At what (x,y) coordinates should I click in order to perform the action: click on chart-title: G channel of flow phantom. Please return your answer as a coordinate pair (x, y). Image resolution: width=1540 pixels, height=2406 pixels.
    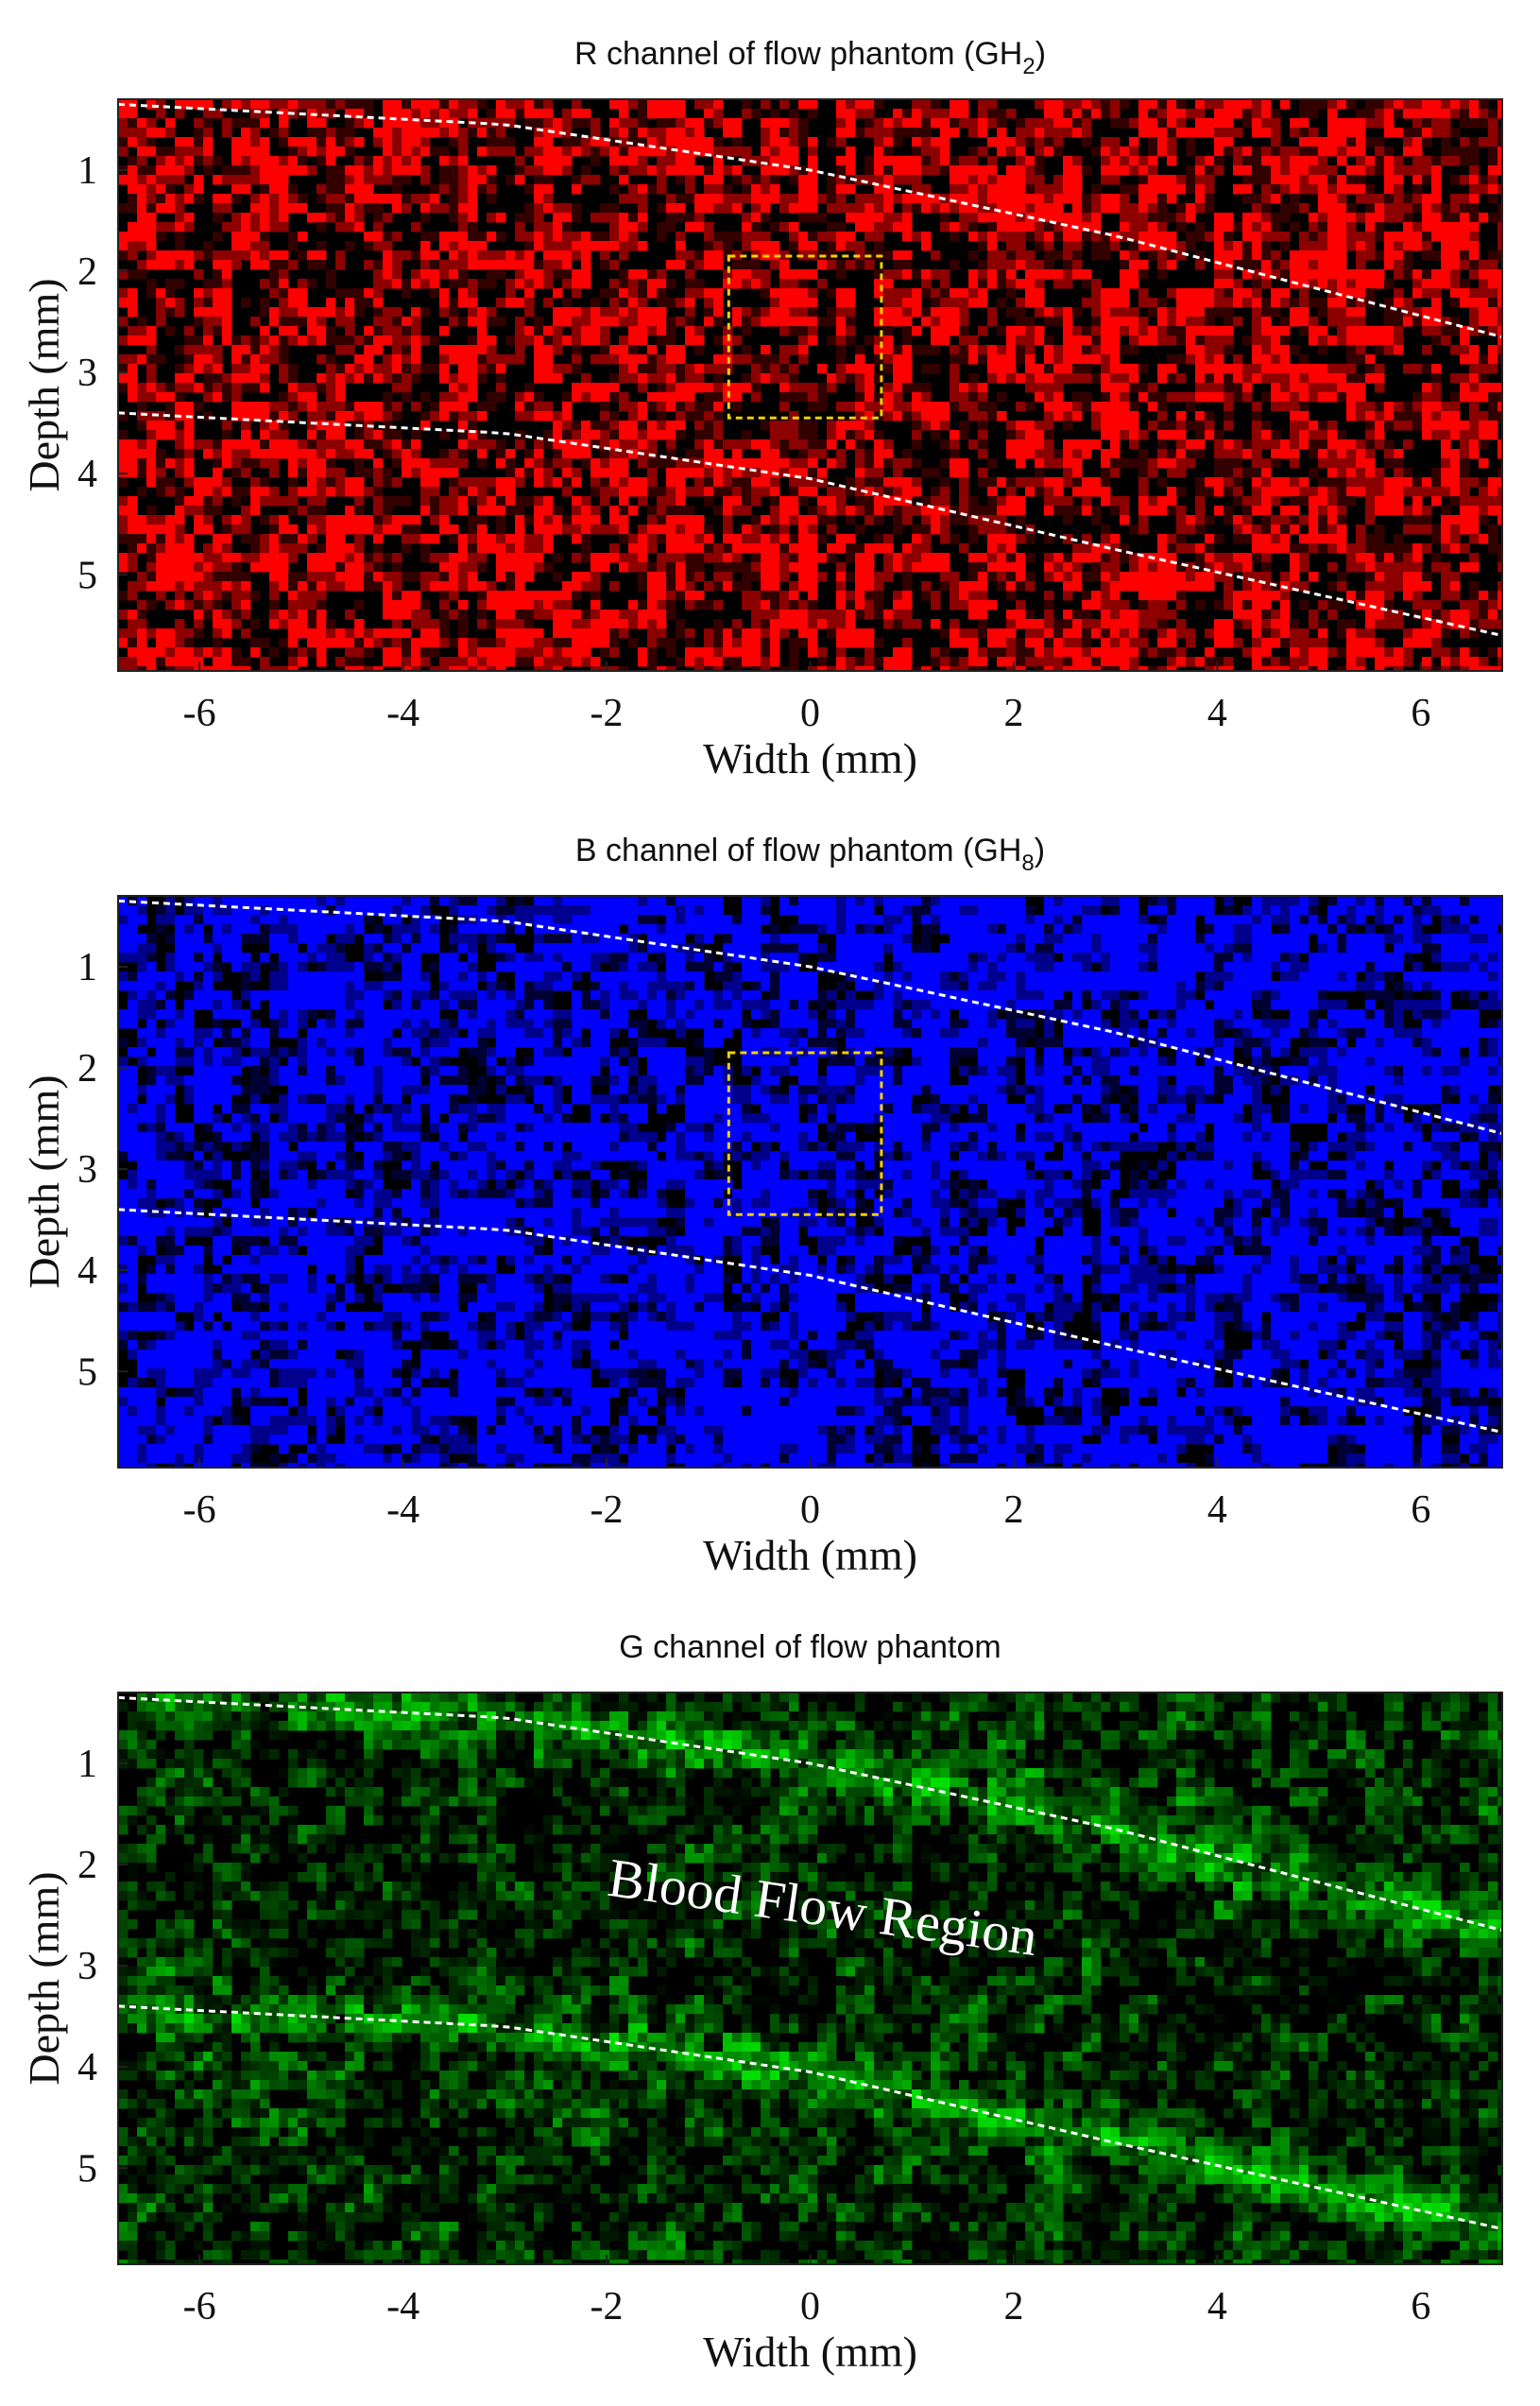
    Looking at the image, I should click on (810, 1647).